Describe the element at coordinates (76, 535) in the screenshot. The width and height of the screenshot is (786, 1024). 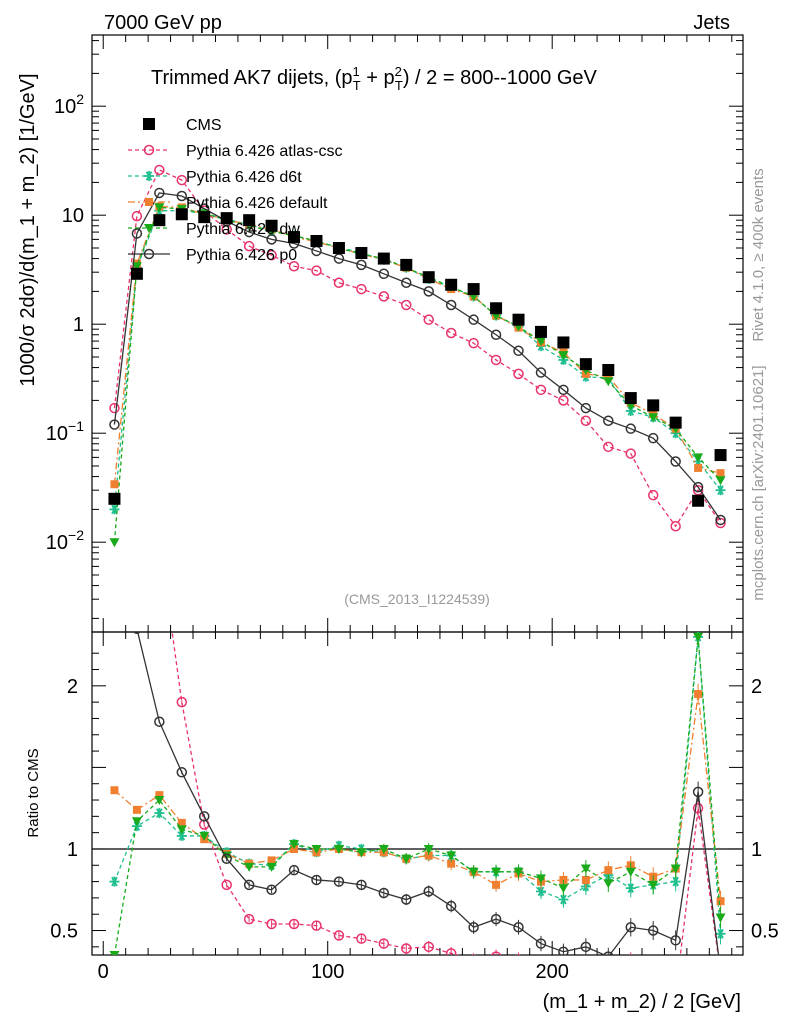
I see `y-tick-exponent: −2` at that location.